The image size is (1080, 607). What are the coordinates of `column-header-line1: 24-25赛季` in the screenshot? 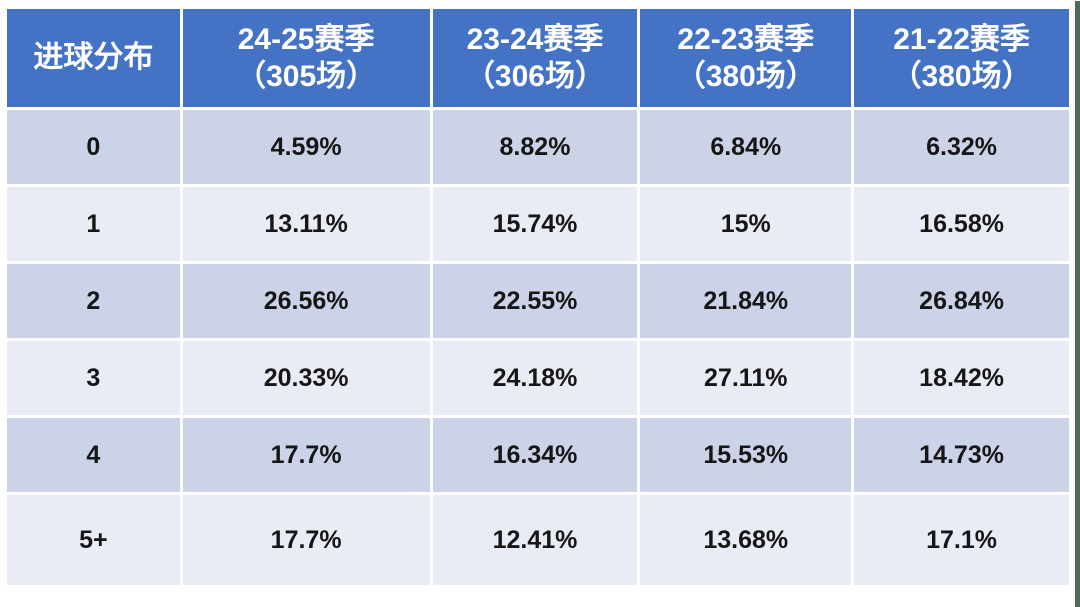 It's located at (306, 39).